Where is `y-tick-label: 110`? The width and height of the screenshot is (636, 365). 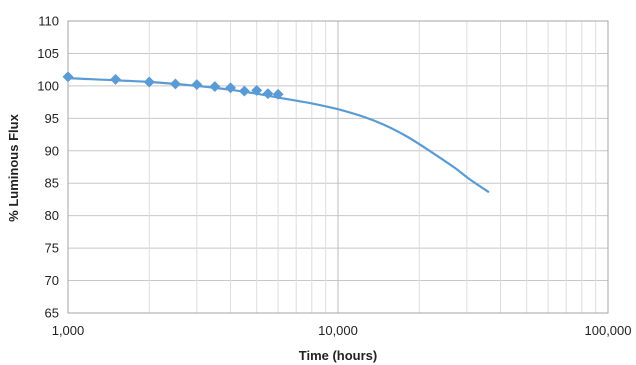
y-tick-label: 110 is located at coordinates (48, 21).